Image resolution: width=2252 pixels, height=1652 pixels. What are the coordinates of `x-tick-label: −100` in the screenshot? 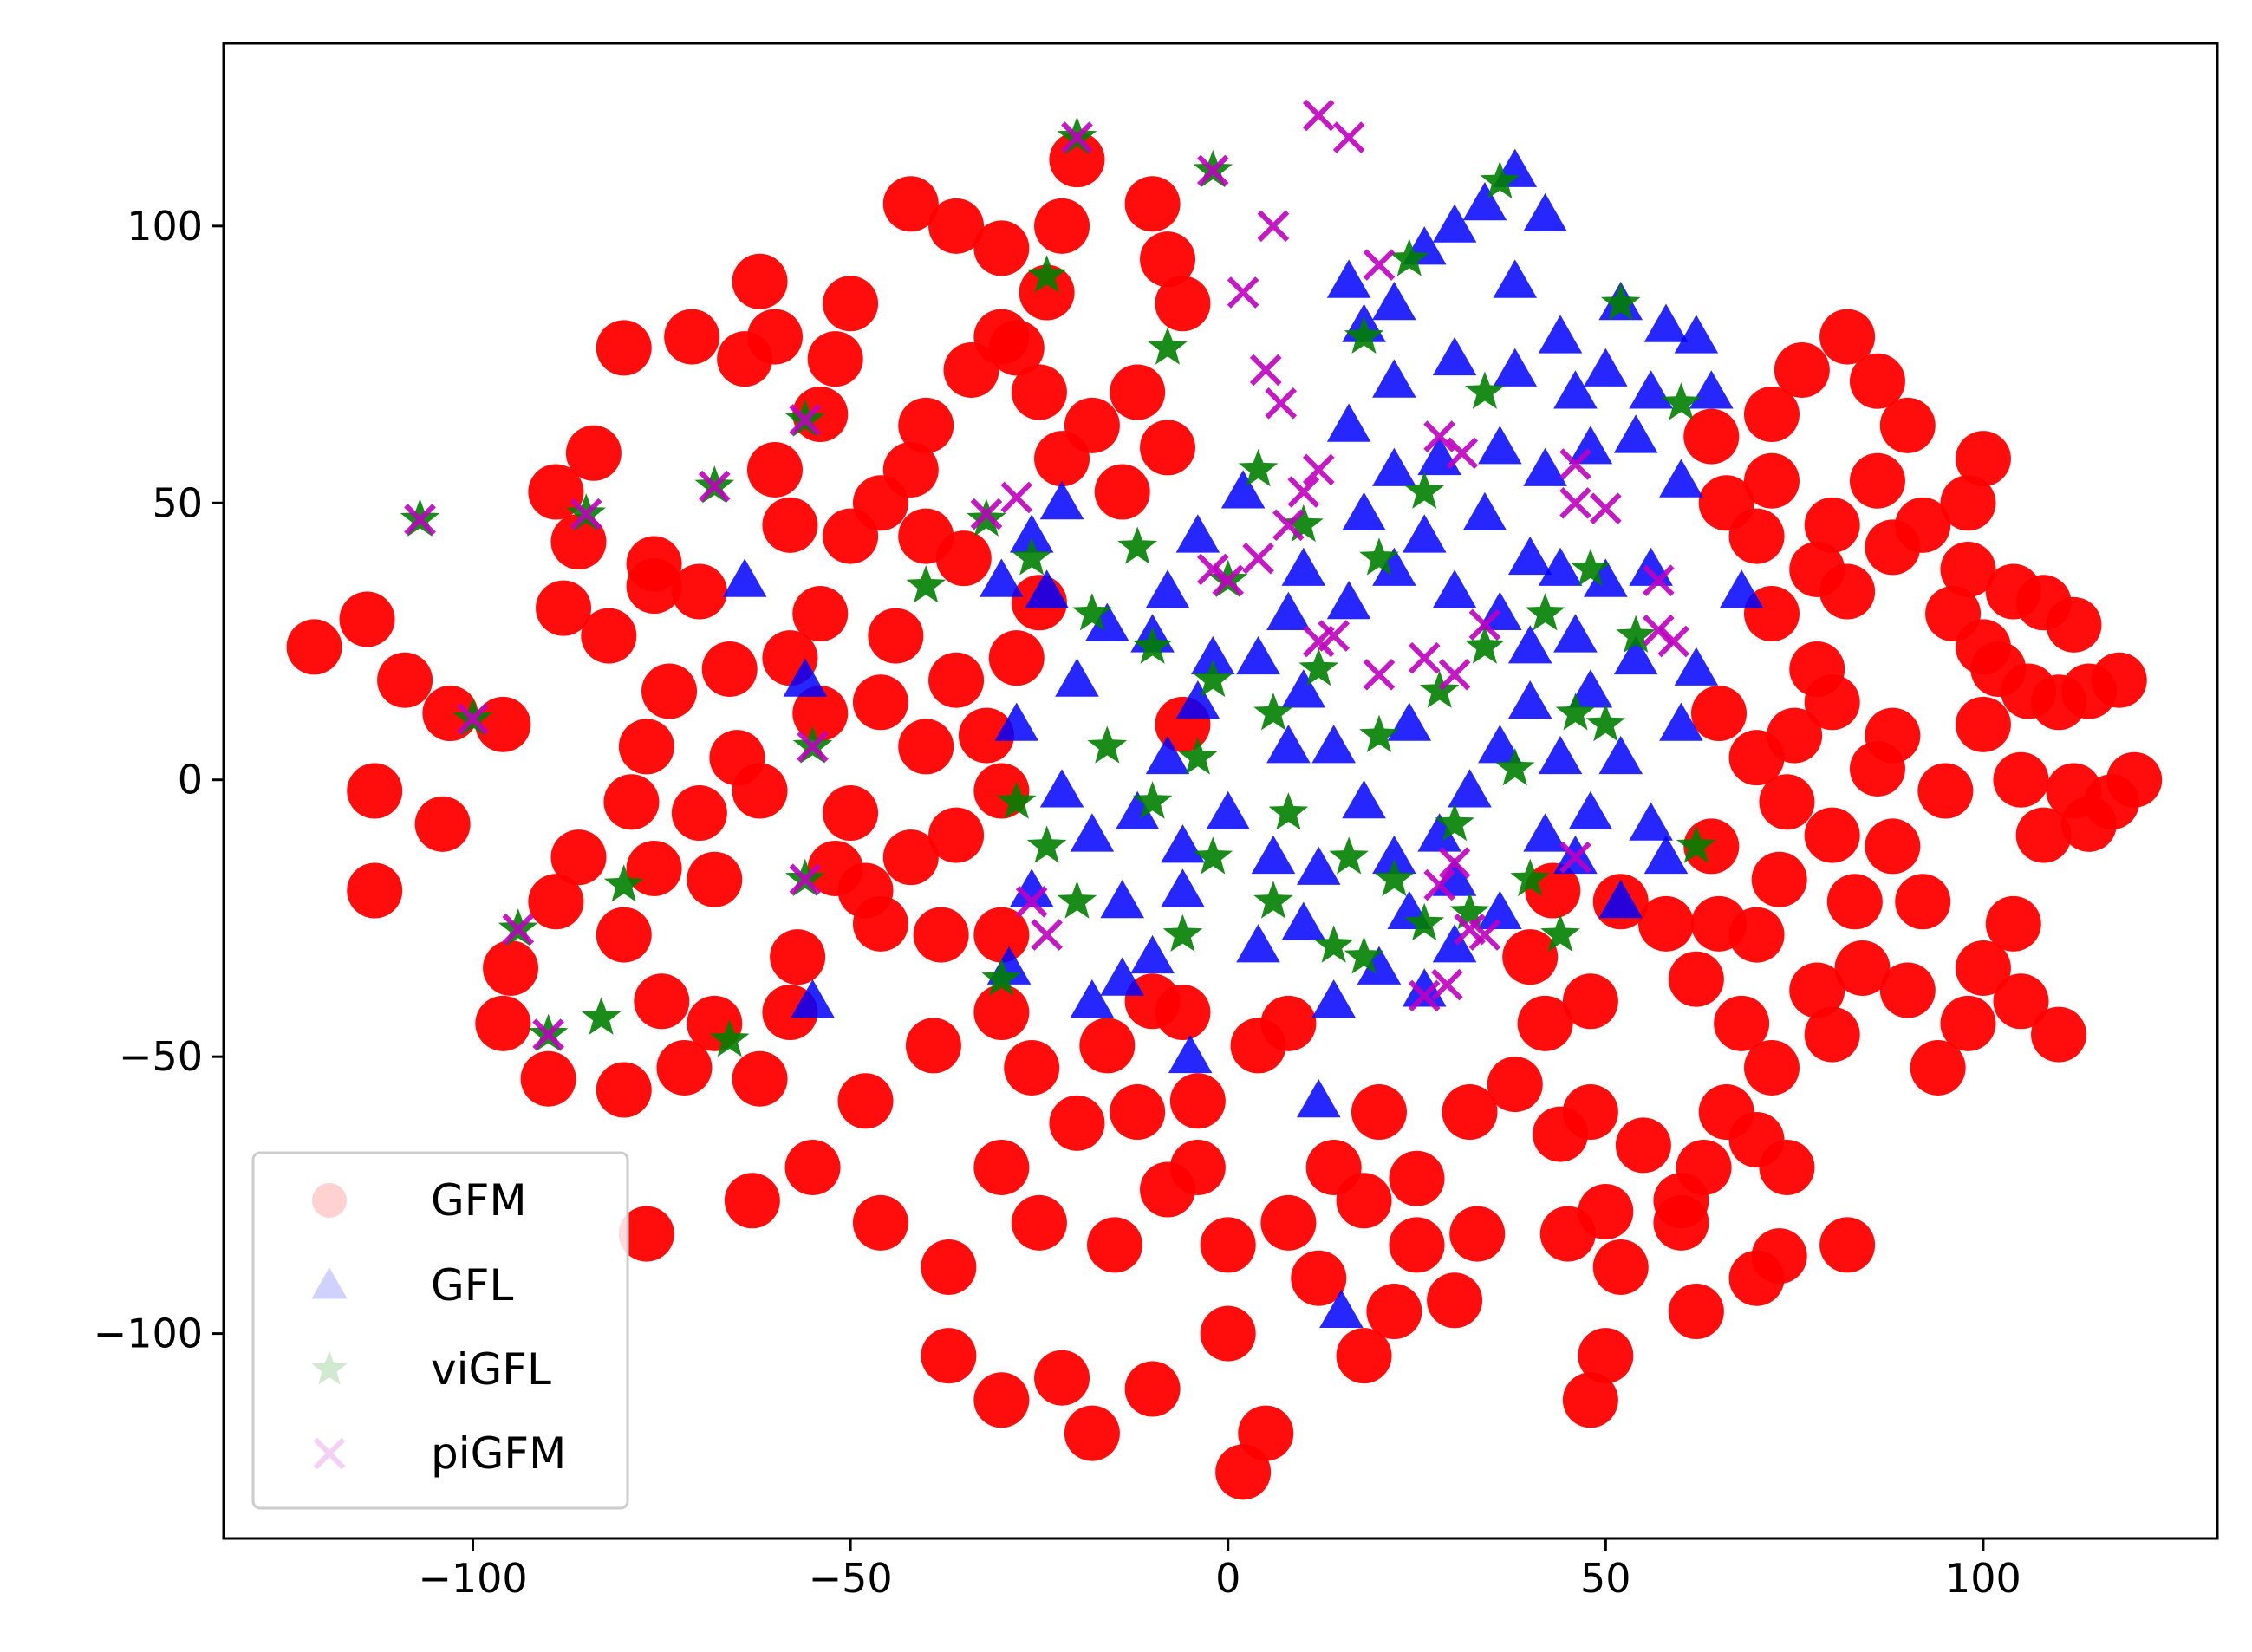 It's located at (472, 1578).